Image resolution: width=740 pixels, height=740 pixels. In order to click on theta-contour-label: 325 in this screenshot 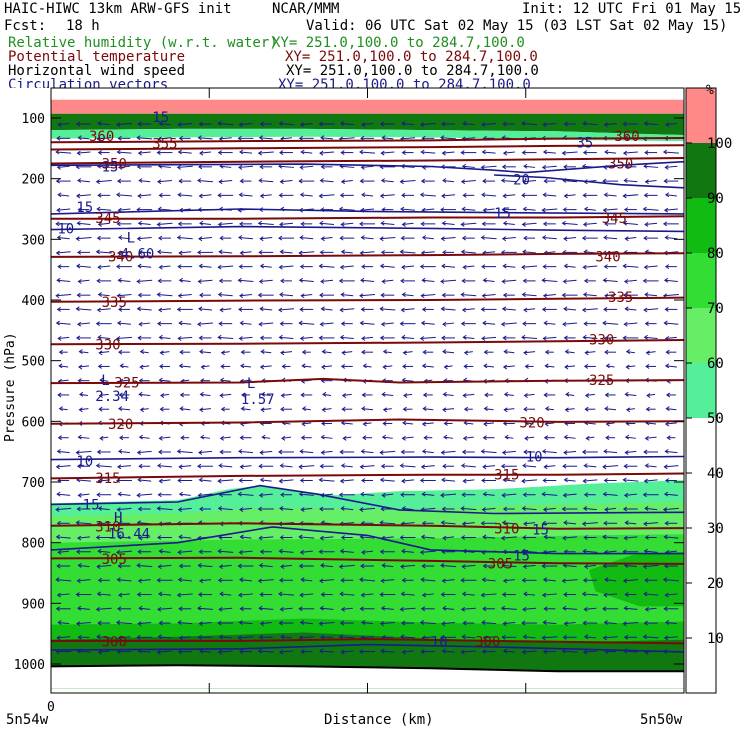, I will do `click(601, 381)`.